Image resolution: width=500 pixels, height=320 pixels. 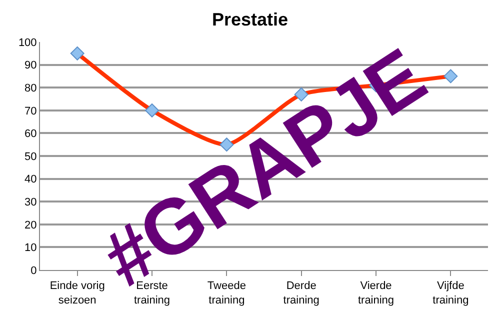 I want to click on x-tick-label: Vijfde training, so click(x=450, y=293).